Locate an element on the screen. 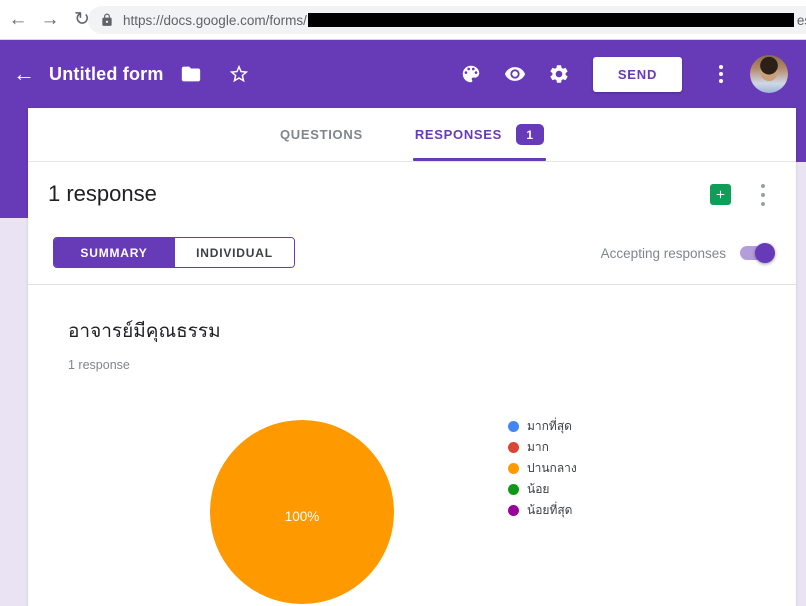 This screenshot has height=606, width=806. preview-eye-icon is located at coordinates (515, 74).